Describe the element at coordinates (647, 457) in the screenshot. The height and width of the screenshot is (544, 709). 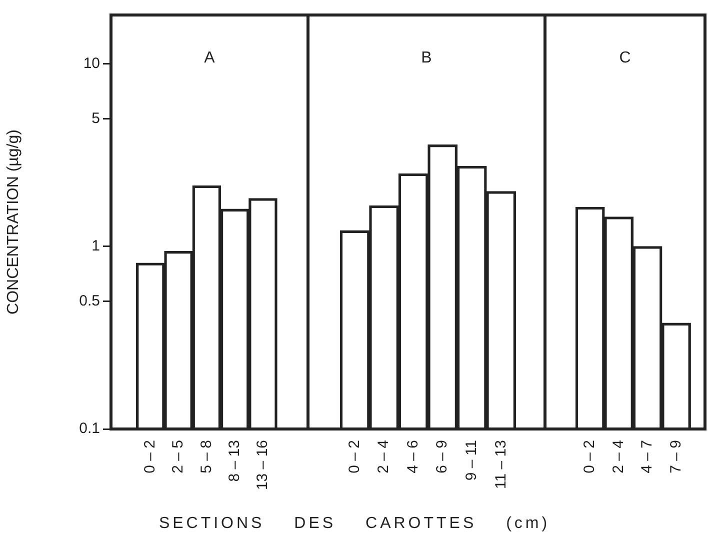
I see `x-tick-label: 4 – 7` at that location.